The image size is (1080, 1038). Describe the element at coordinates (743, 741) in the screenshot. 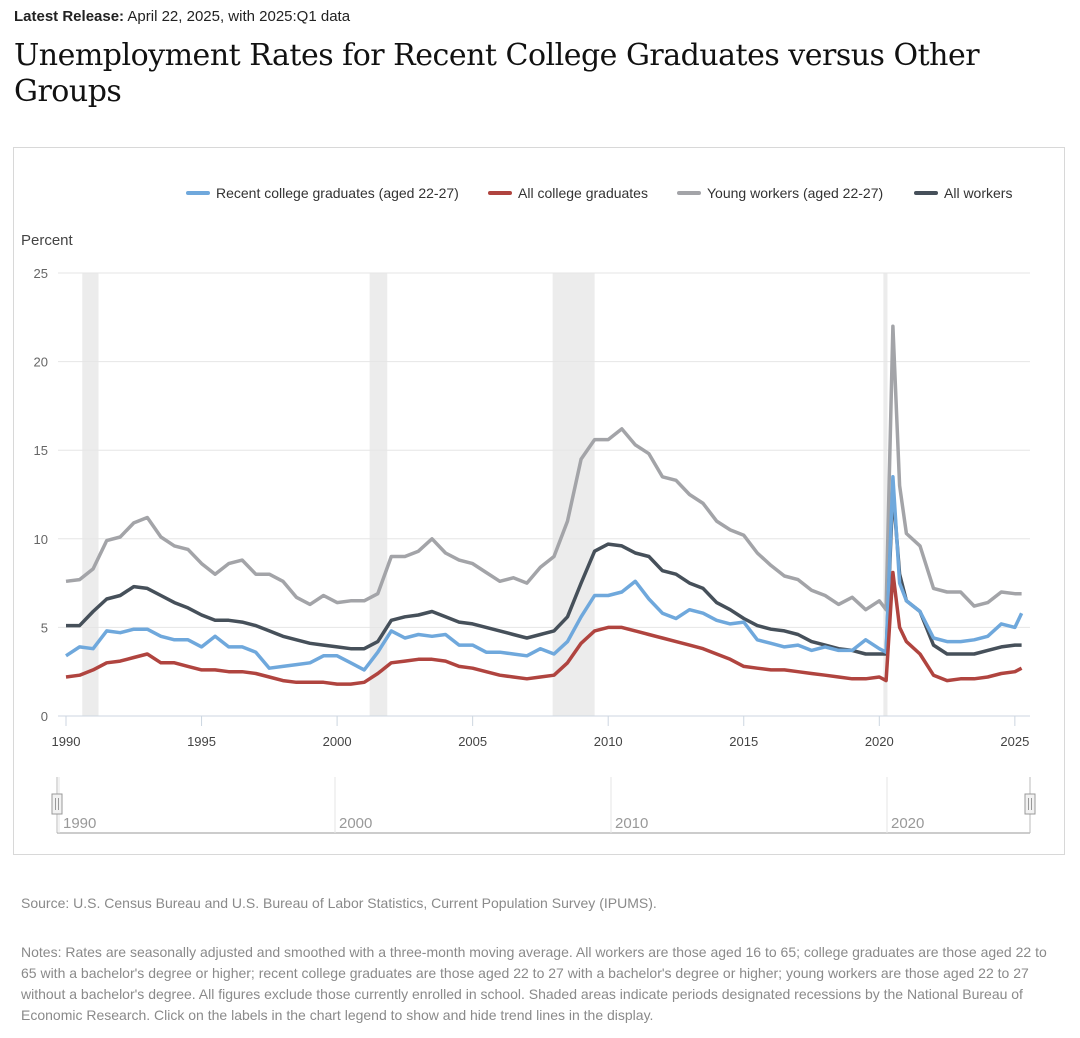

I see `x-tick-label: 2015` at that location.